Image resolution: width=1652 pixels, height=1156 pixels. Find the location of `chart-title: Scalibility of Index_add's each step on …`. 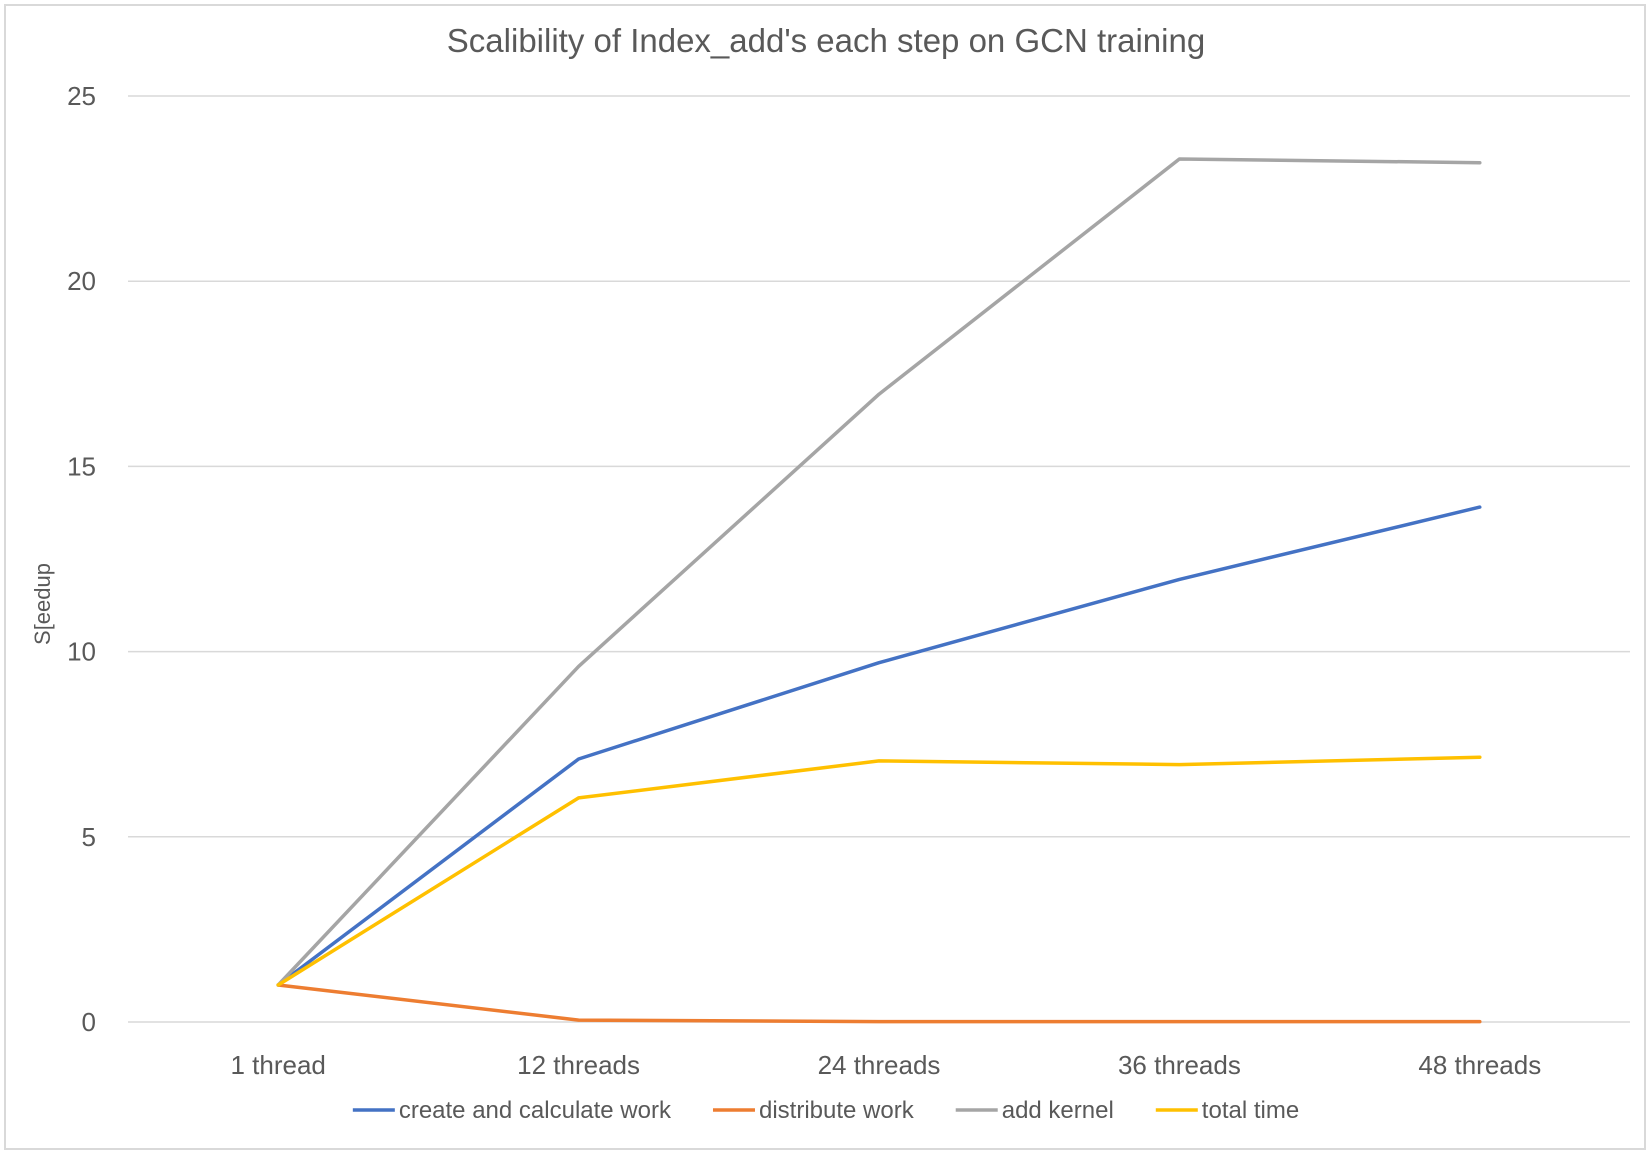

chart-title: Scalibility of Index_add's each step on … is located at coordinates (826, 40).